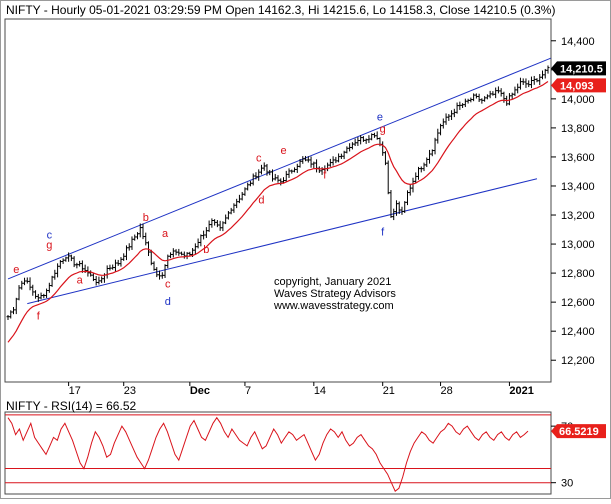 This screenshot has height=504, width=611. I want to click on price-y-tick-label: 14,000, so click(578, 100).